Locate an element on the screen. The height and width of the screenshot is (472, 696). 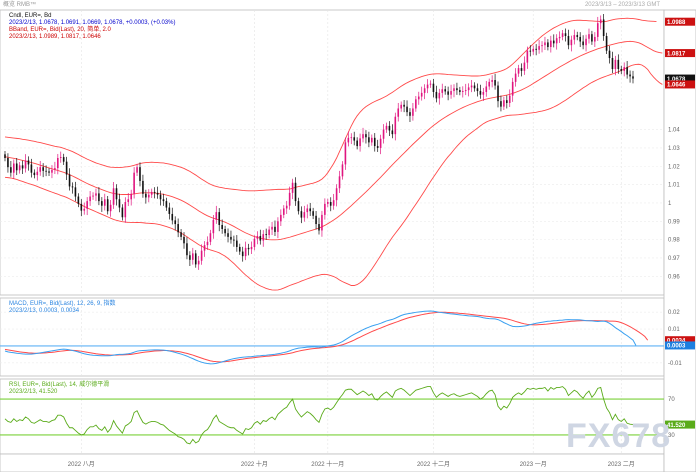
macd-y-tick-label: -0.01 is located at coordinates (675, 364).